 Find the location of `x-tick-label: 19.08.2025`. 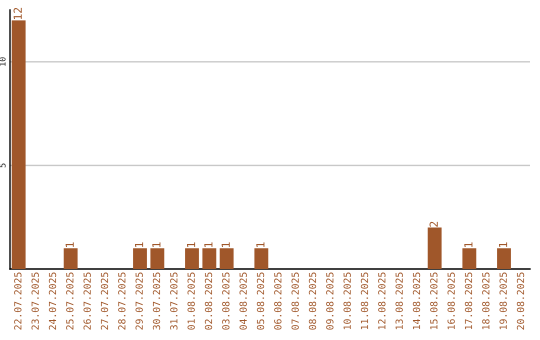

x-tick-label: 19.08.2025 is located at coordinates (503, 301).